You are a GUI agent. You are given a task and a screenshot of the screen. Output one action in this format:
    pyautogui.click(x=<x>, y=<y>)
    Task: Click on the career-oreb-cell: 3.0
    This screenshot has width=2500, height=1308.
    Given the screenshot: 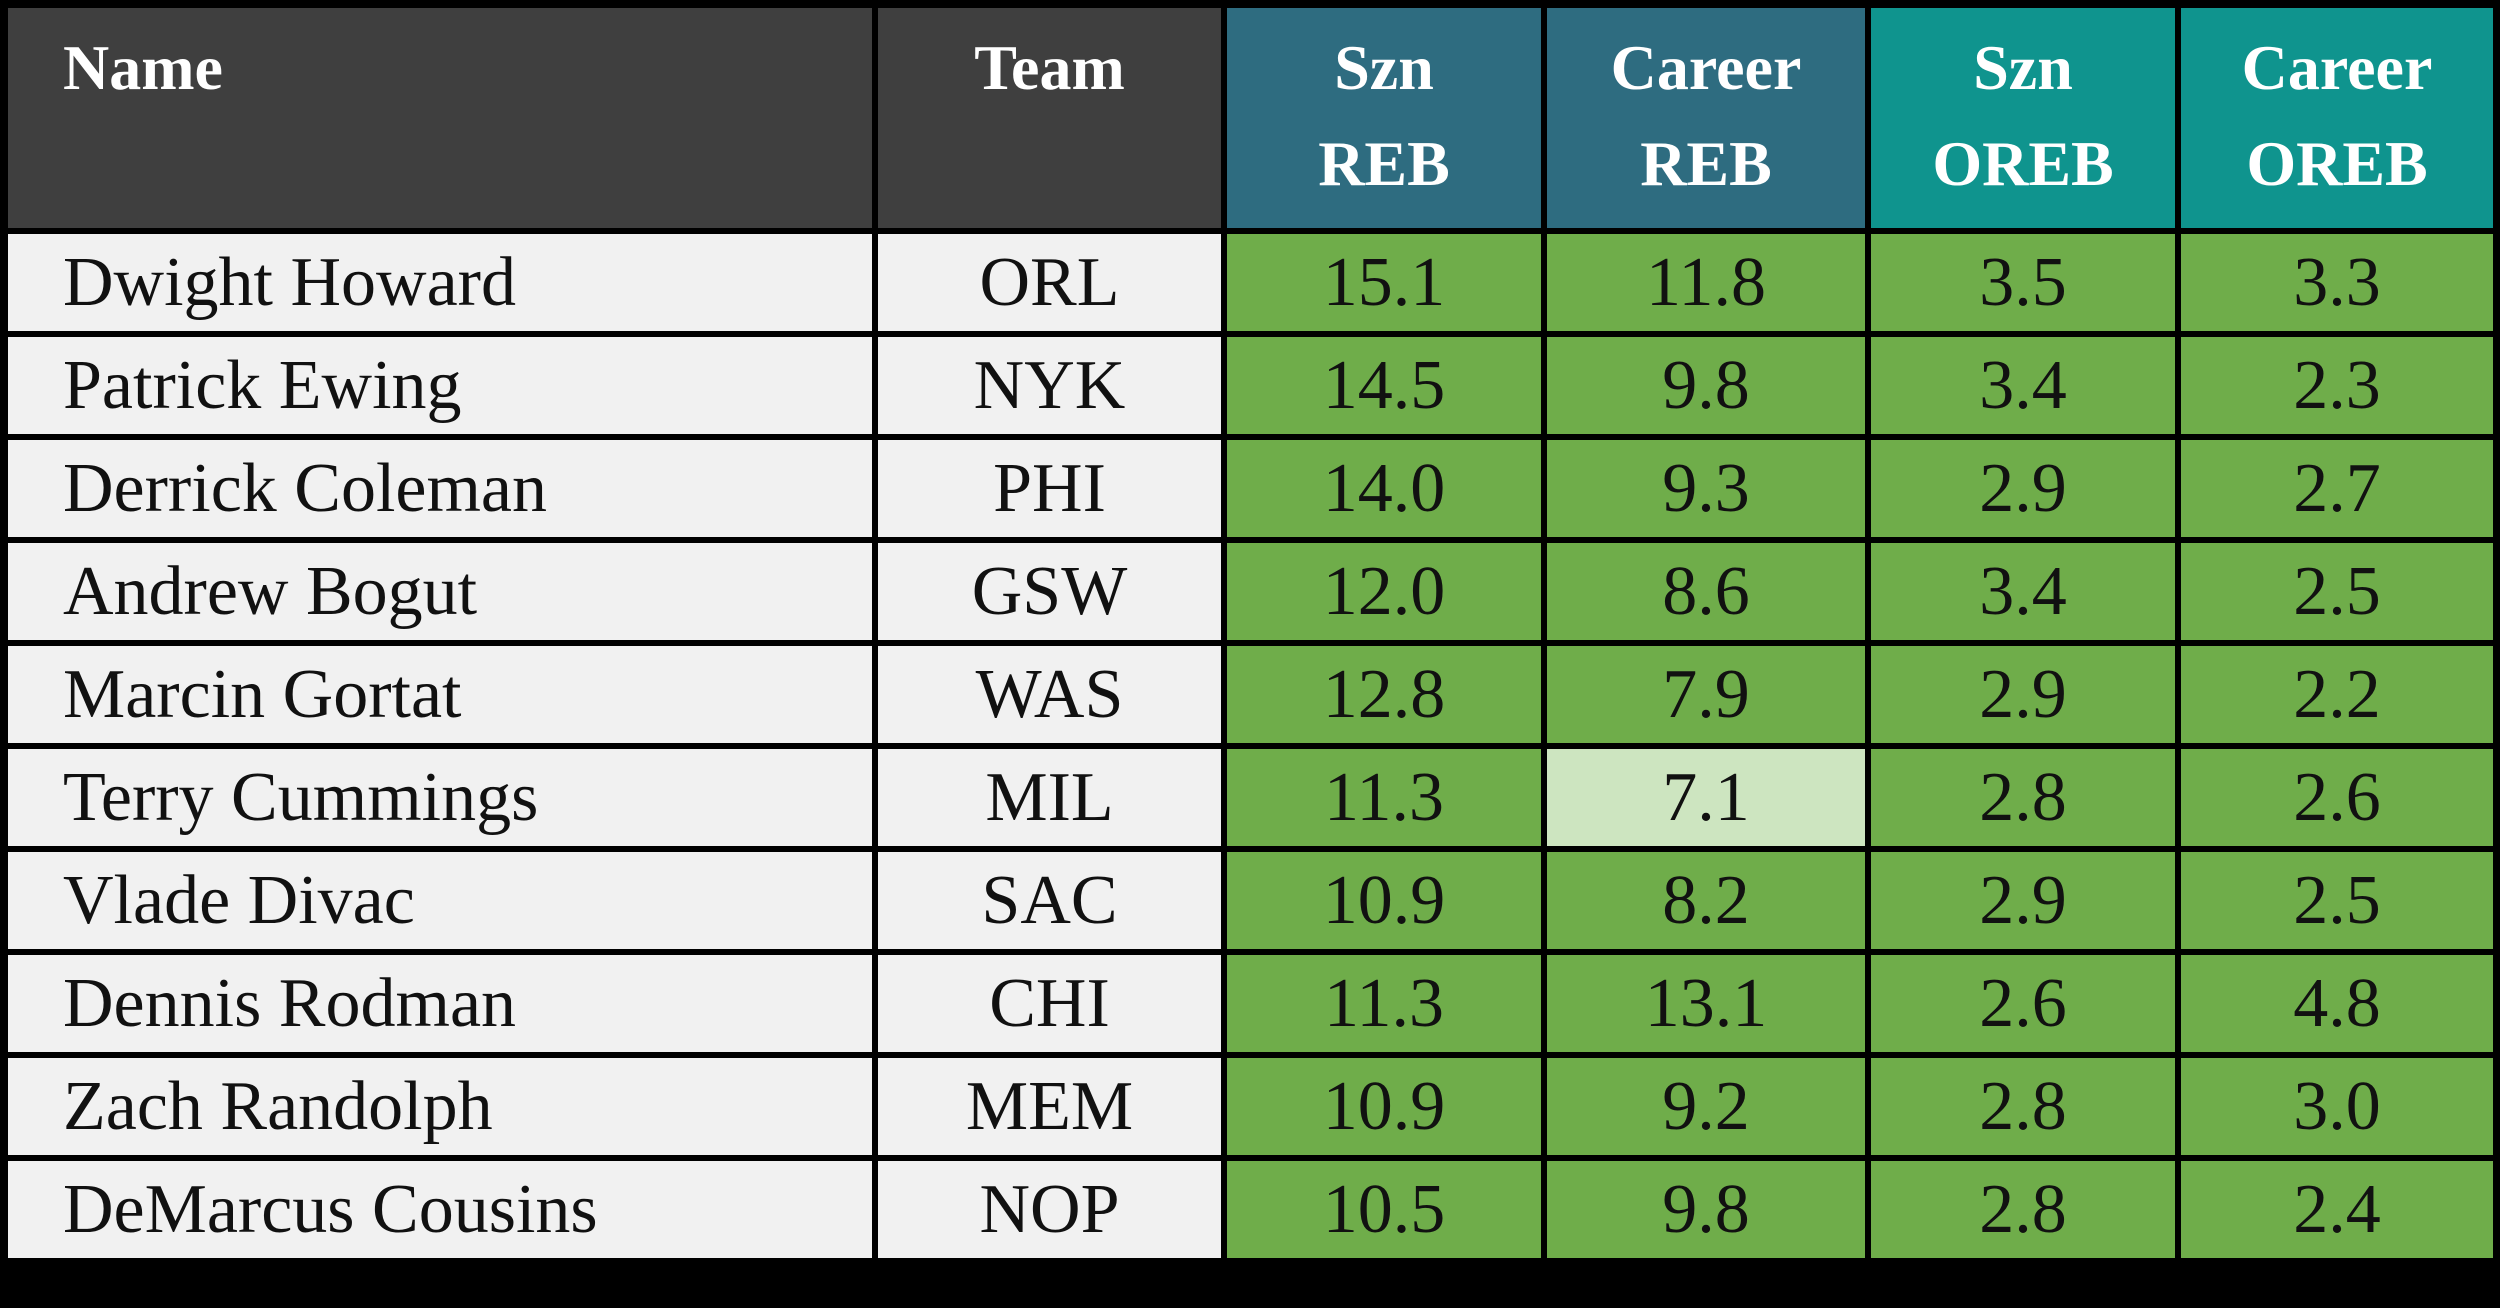 What is the action you would take?
    pyautogui.click(x=2337, y=1106)
    